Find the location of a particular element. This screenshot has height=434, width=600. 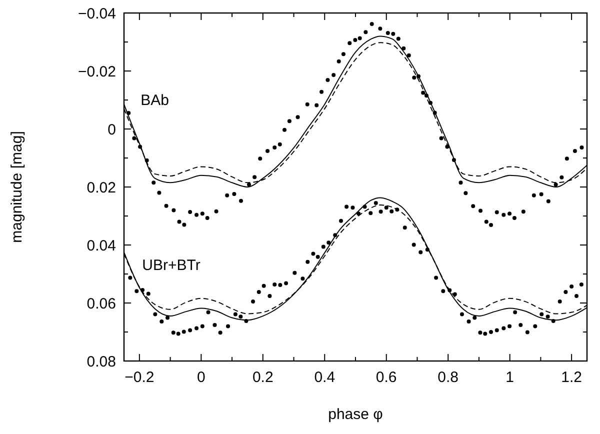

y-axis-title: magnitude [mag] is located at coordinates (17, 187).